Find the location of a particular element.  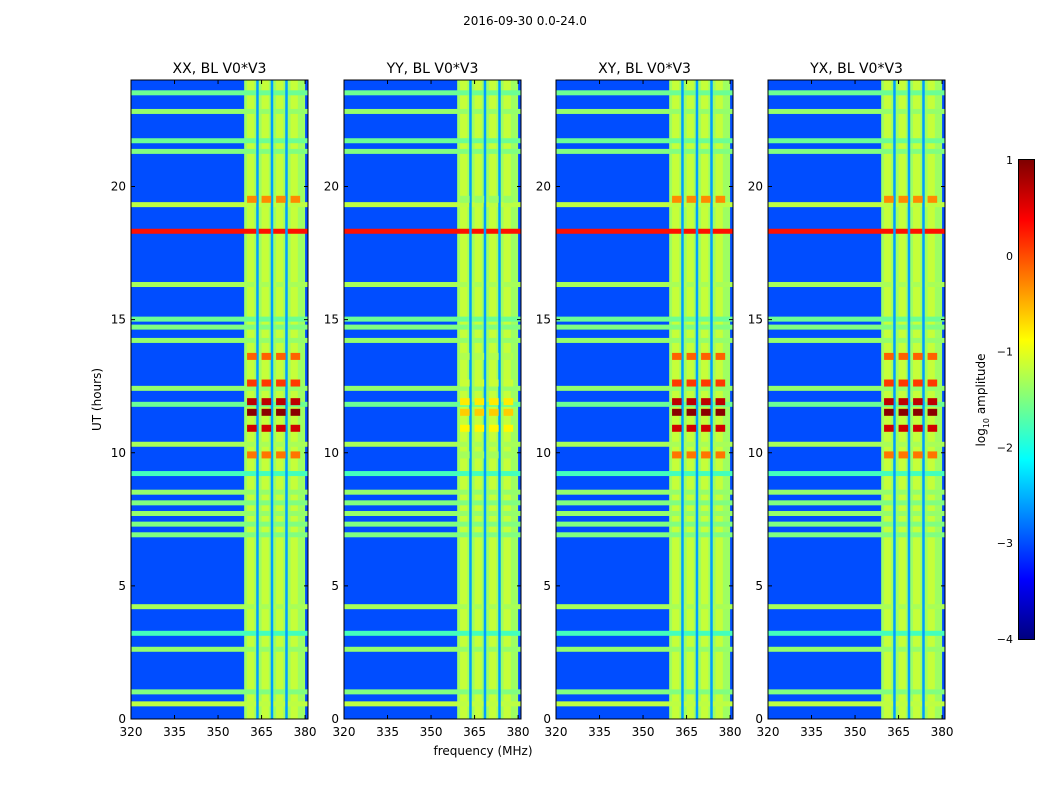

figure-suptitle: 2016-09-30 0.0-24.0 is located at coordinates (525, 21).